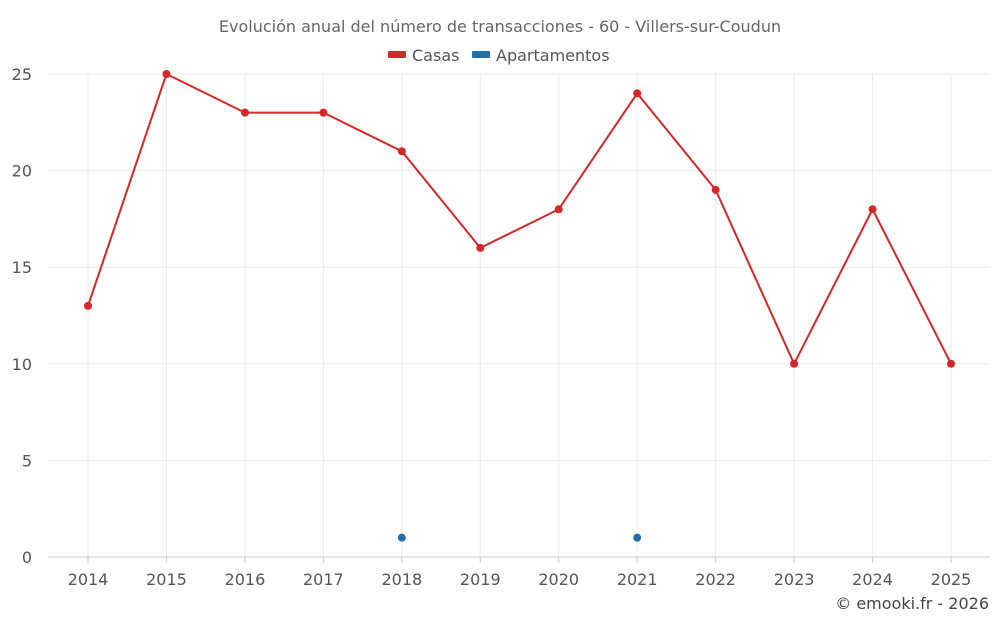 The image size is (1000, 625). I want to click on x-tick-label-2021: 2021, so click(637, 579).